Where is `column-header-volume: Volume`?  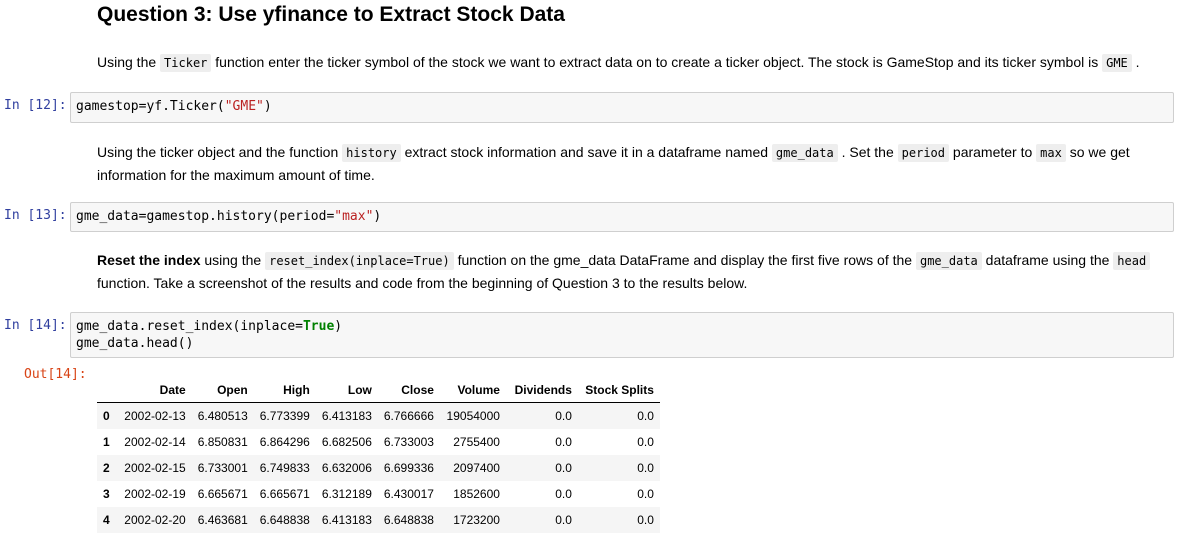
column-header-volume: Volume is located at coordinates (472, 390).